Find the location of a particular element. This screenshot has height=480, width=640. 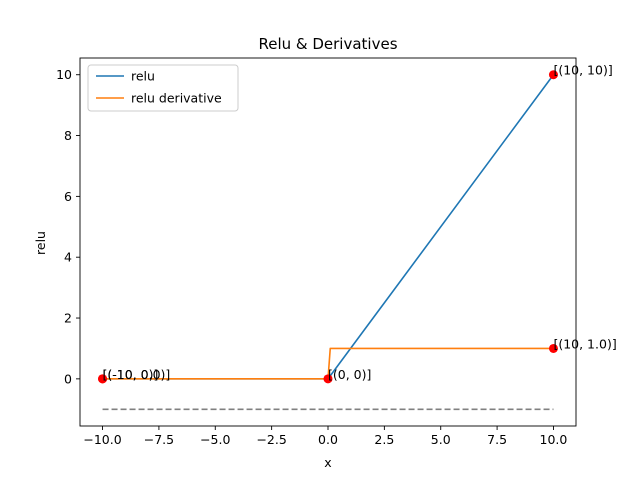

x-tick-label-1: −7.5 is located at coordinates (159, 439).